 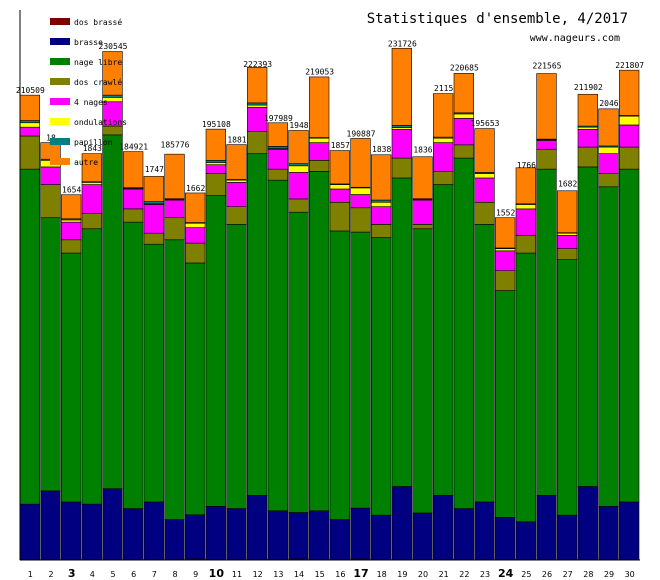 What do you see at coordinates (464, 574) in the screenshot?
I see `x-tick-label: 22` at bounding box center [464, 574].